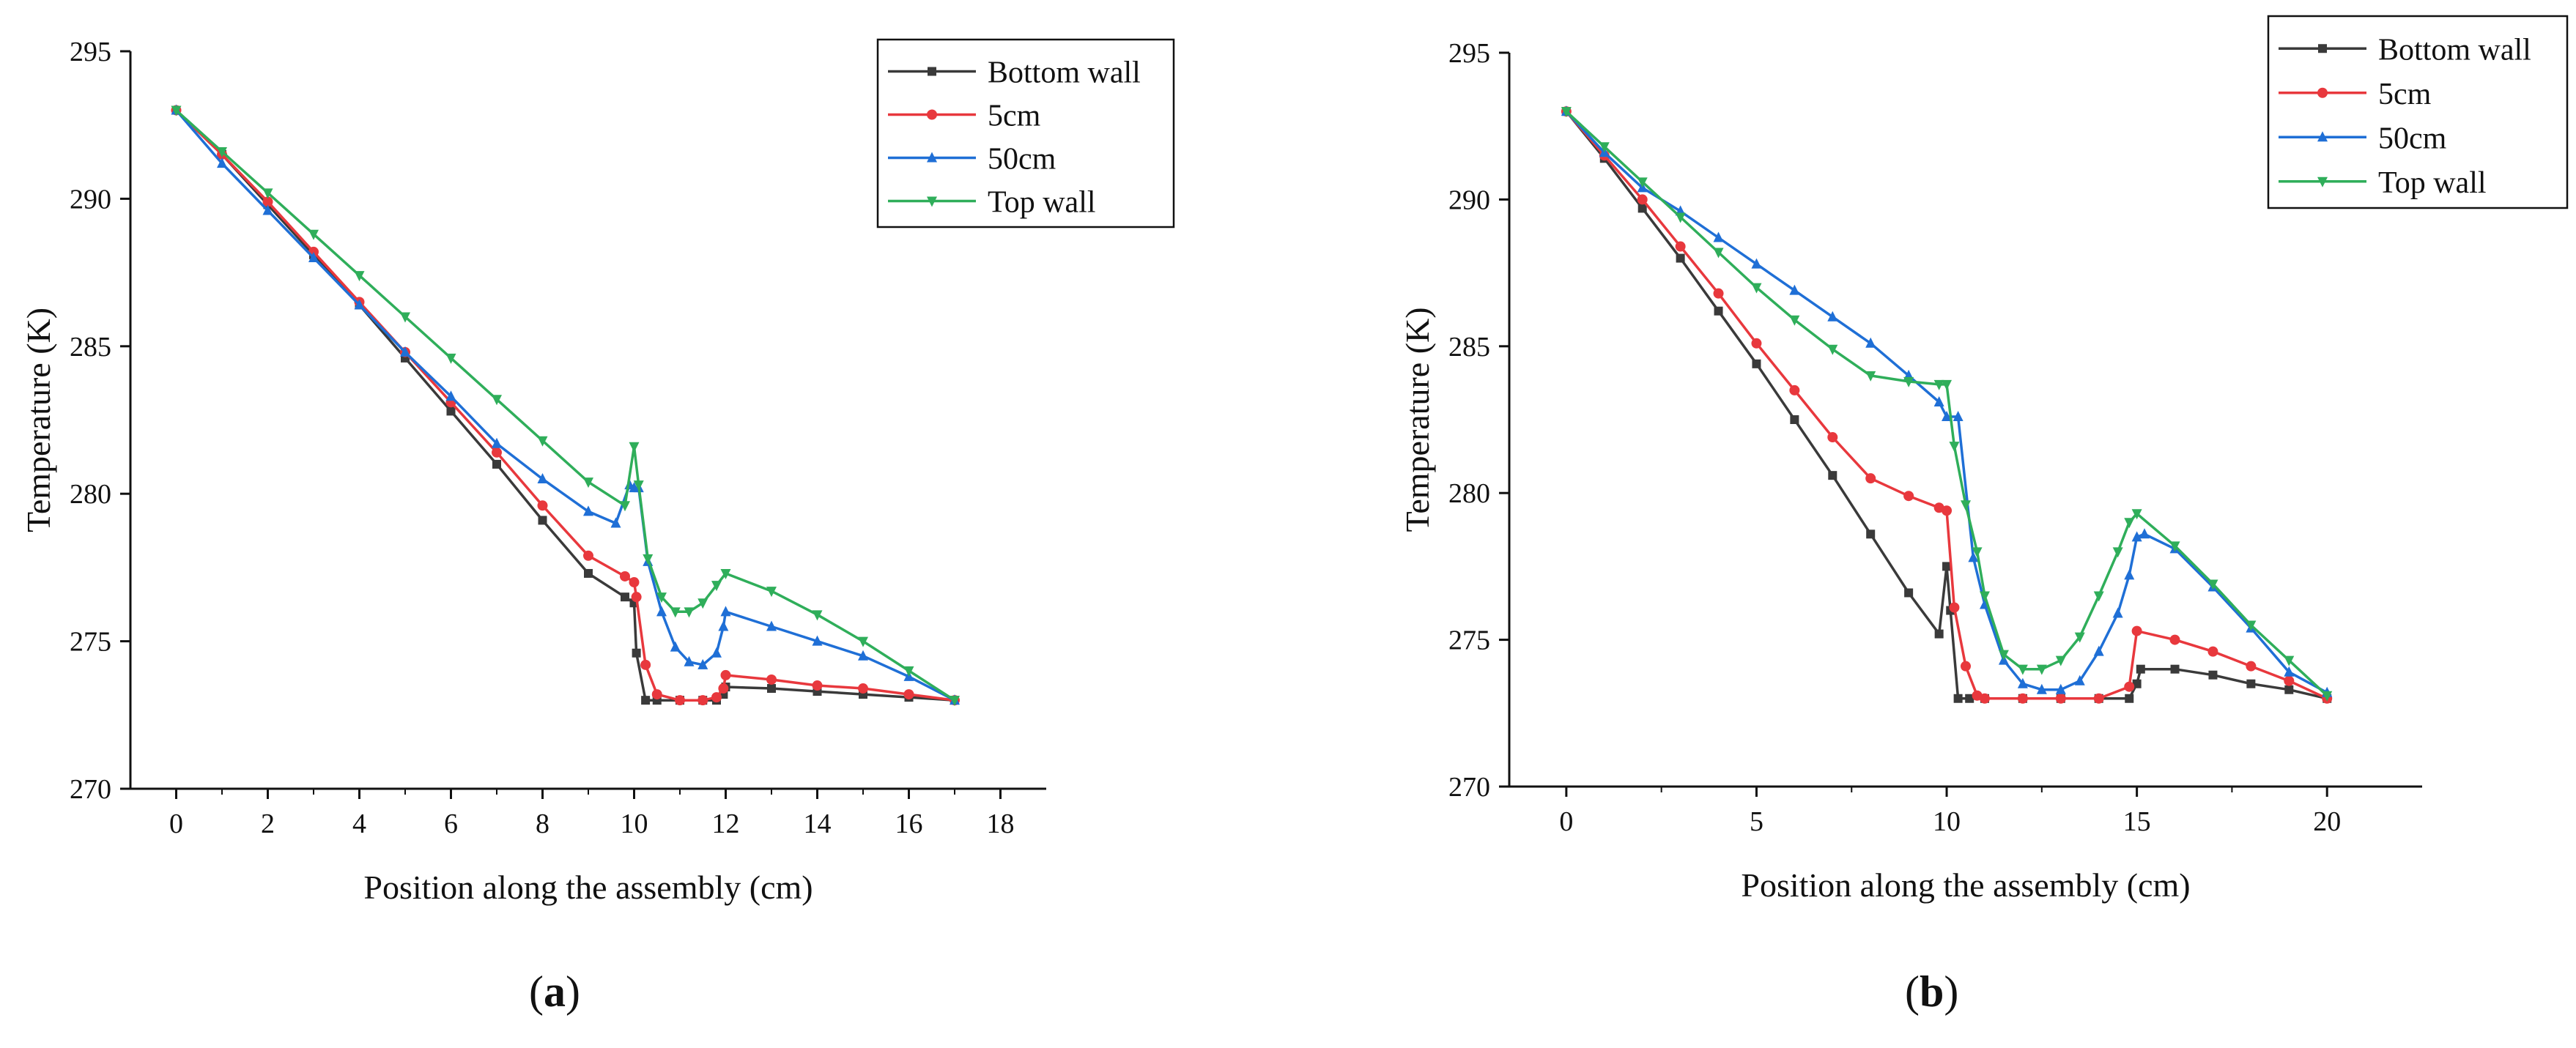 The width and height of the screenshot is (2576, 1048). I want to click on x-tick-label: 14, so click(818, 824).